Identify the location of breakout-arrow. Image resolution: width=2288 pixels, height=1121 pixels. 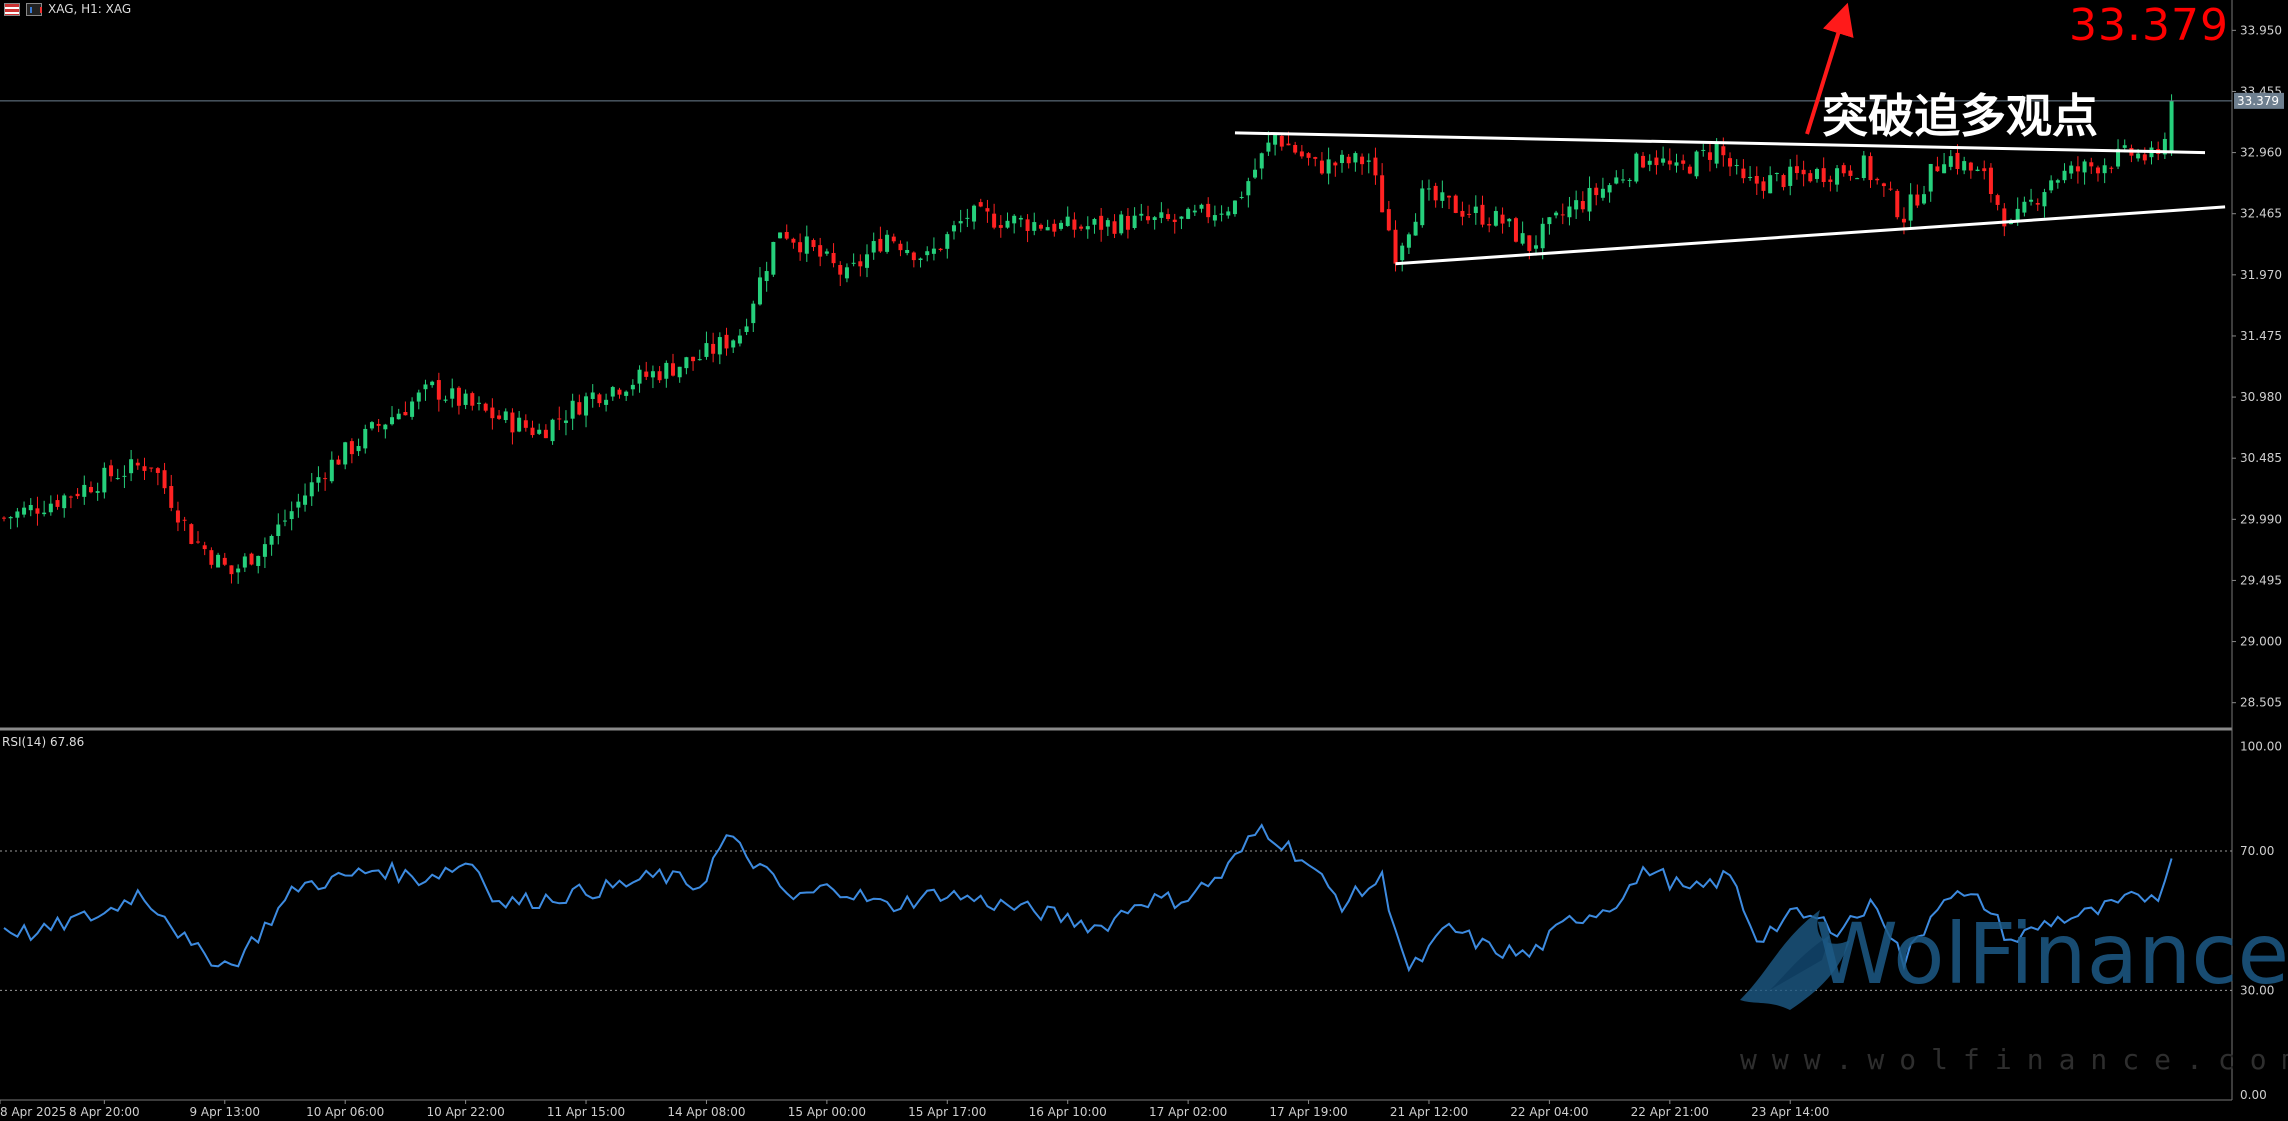
(1829, 68).